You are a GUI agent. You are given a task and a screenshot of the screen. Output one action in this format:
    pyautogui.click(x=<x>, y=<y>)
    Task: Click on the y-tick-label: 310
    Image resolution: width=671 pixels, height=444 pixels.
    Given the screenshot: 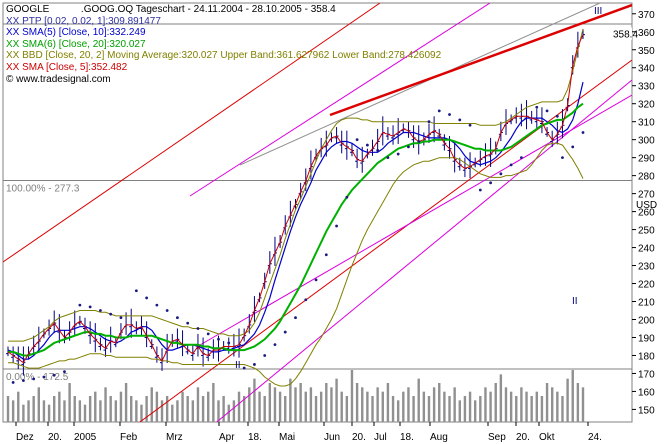 What is the action you would take?
    pyautogui.click(x=646, y=123)
    